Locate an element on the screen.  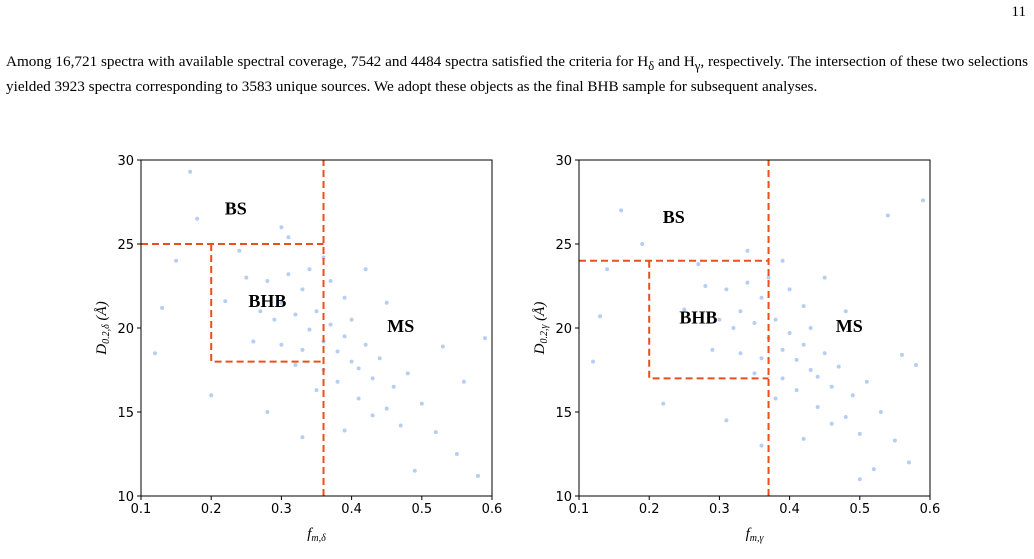
y-axis-label: D0.2,δ (Å) is located at coordinates (103, 328).